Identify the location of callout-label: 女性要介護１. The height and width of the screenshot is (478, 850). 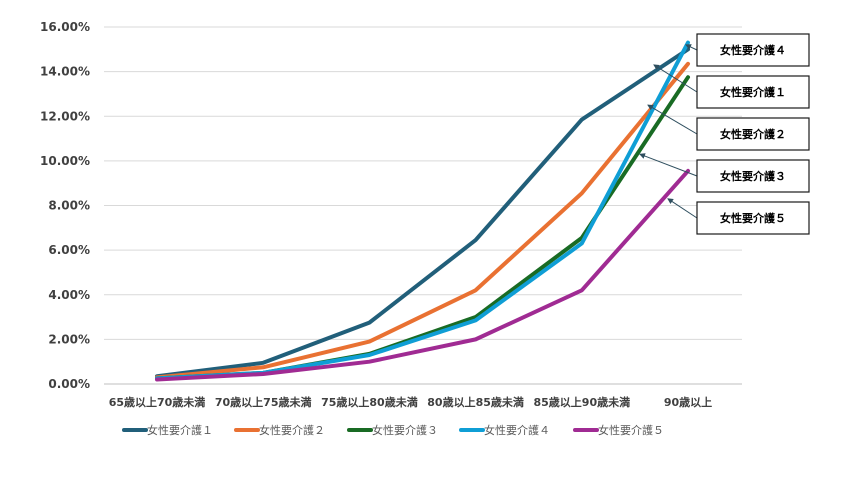
(753, 92).